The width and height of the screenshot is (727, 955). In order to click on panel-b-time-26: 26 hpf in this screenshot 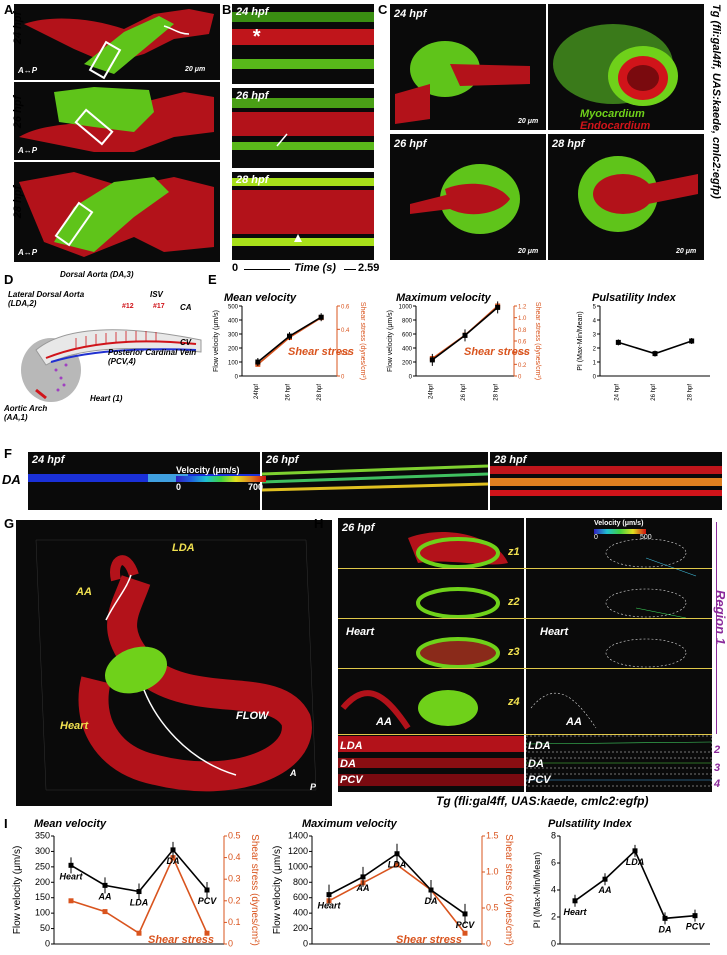, I will do `click(252, 96)`.